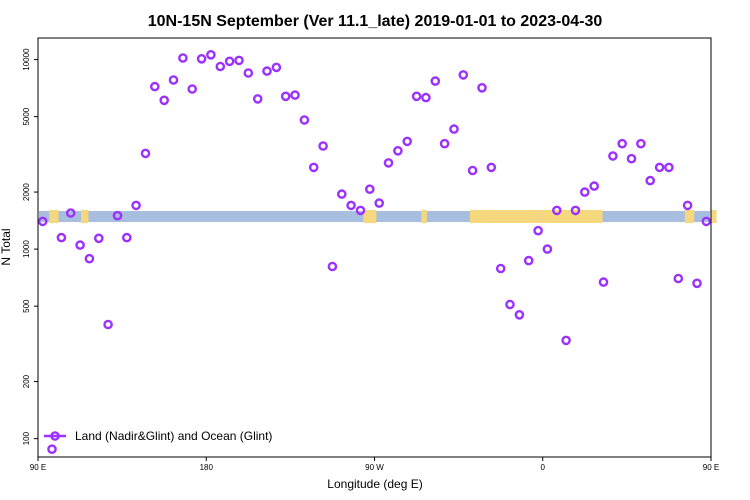  What do you see at coordinates (374, 467) in the screenshot?
I see `x-tick-label: 90 W` at bounding box center [374, 467].